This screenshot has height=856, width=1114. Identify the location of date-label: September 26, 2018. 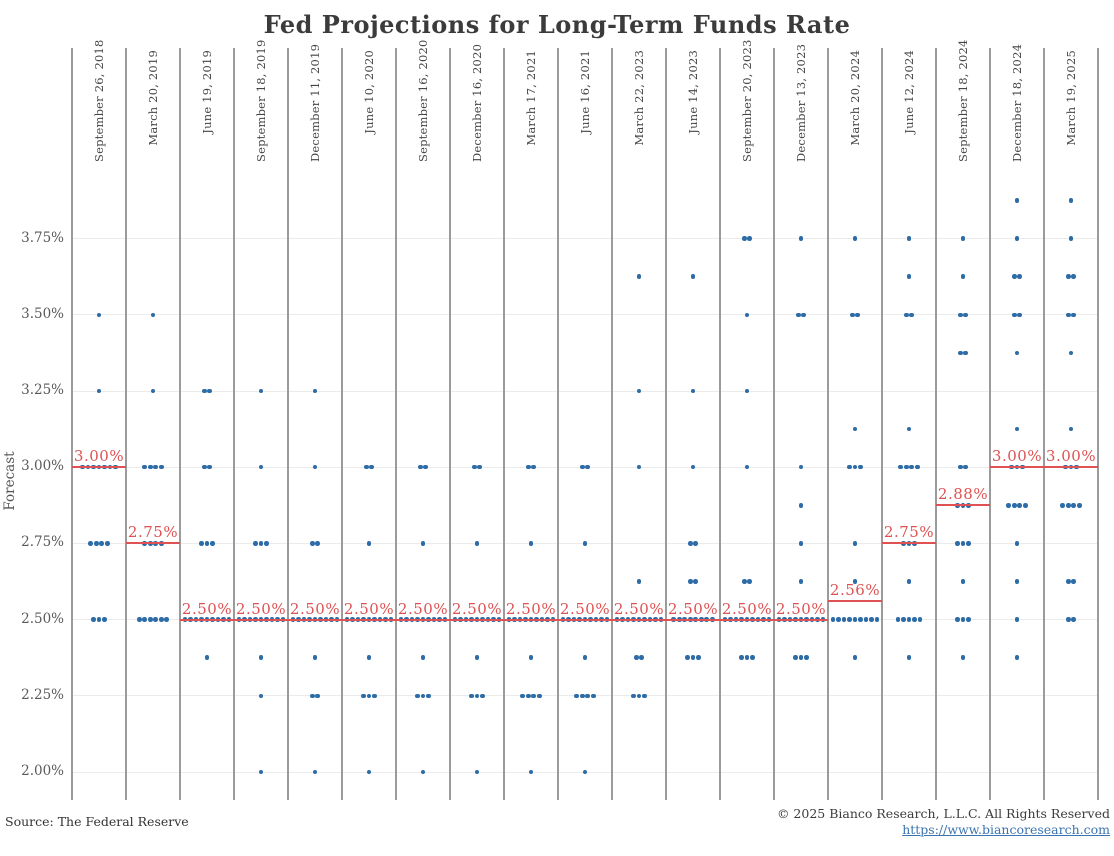
(99, 100).